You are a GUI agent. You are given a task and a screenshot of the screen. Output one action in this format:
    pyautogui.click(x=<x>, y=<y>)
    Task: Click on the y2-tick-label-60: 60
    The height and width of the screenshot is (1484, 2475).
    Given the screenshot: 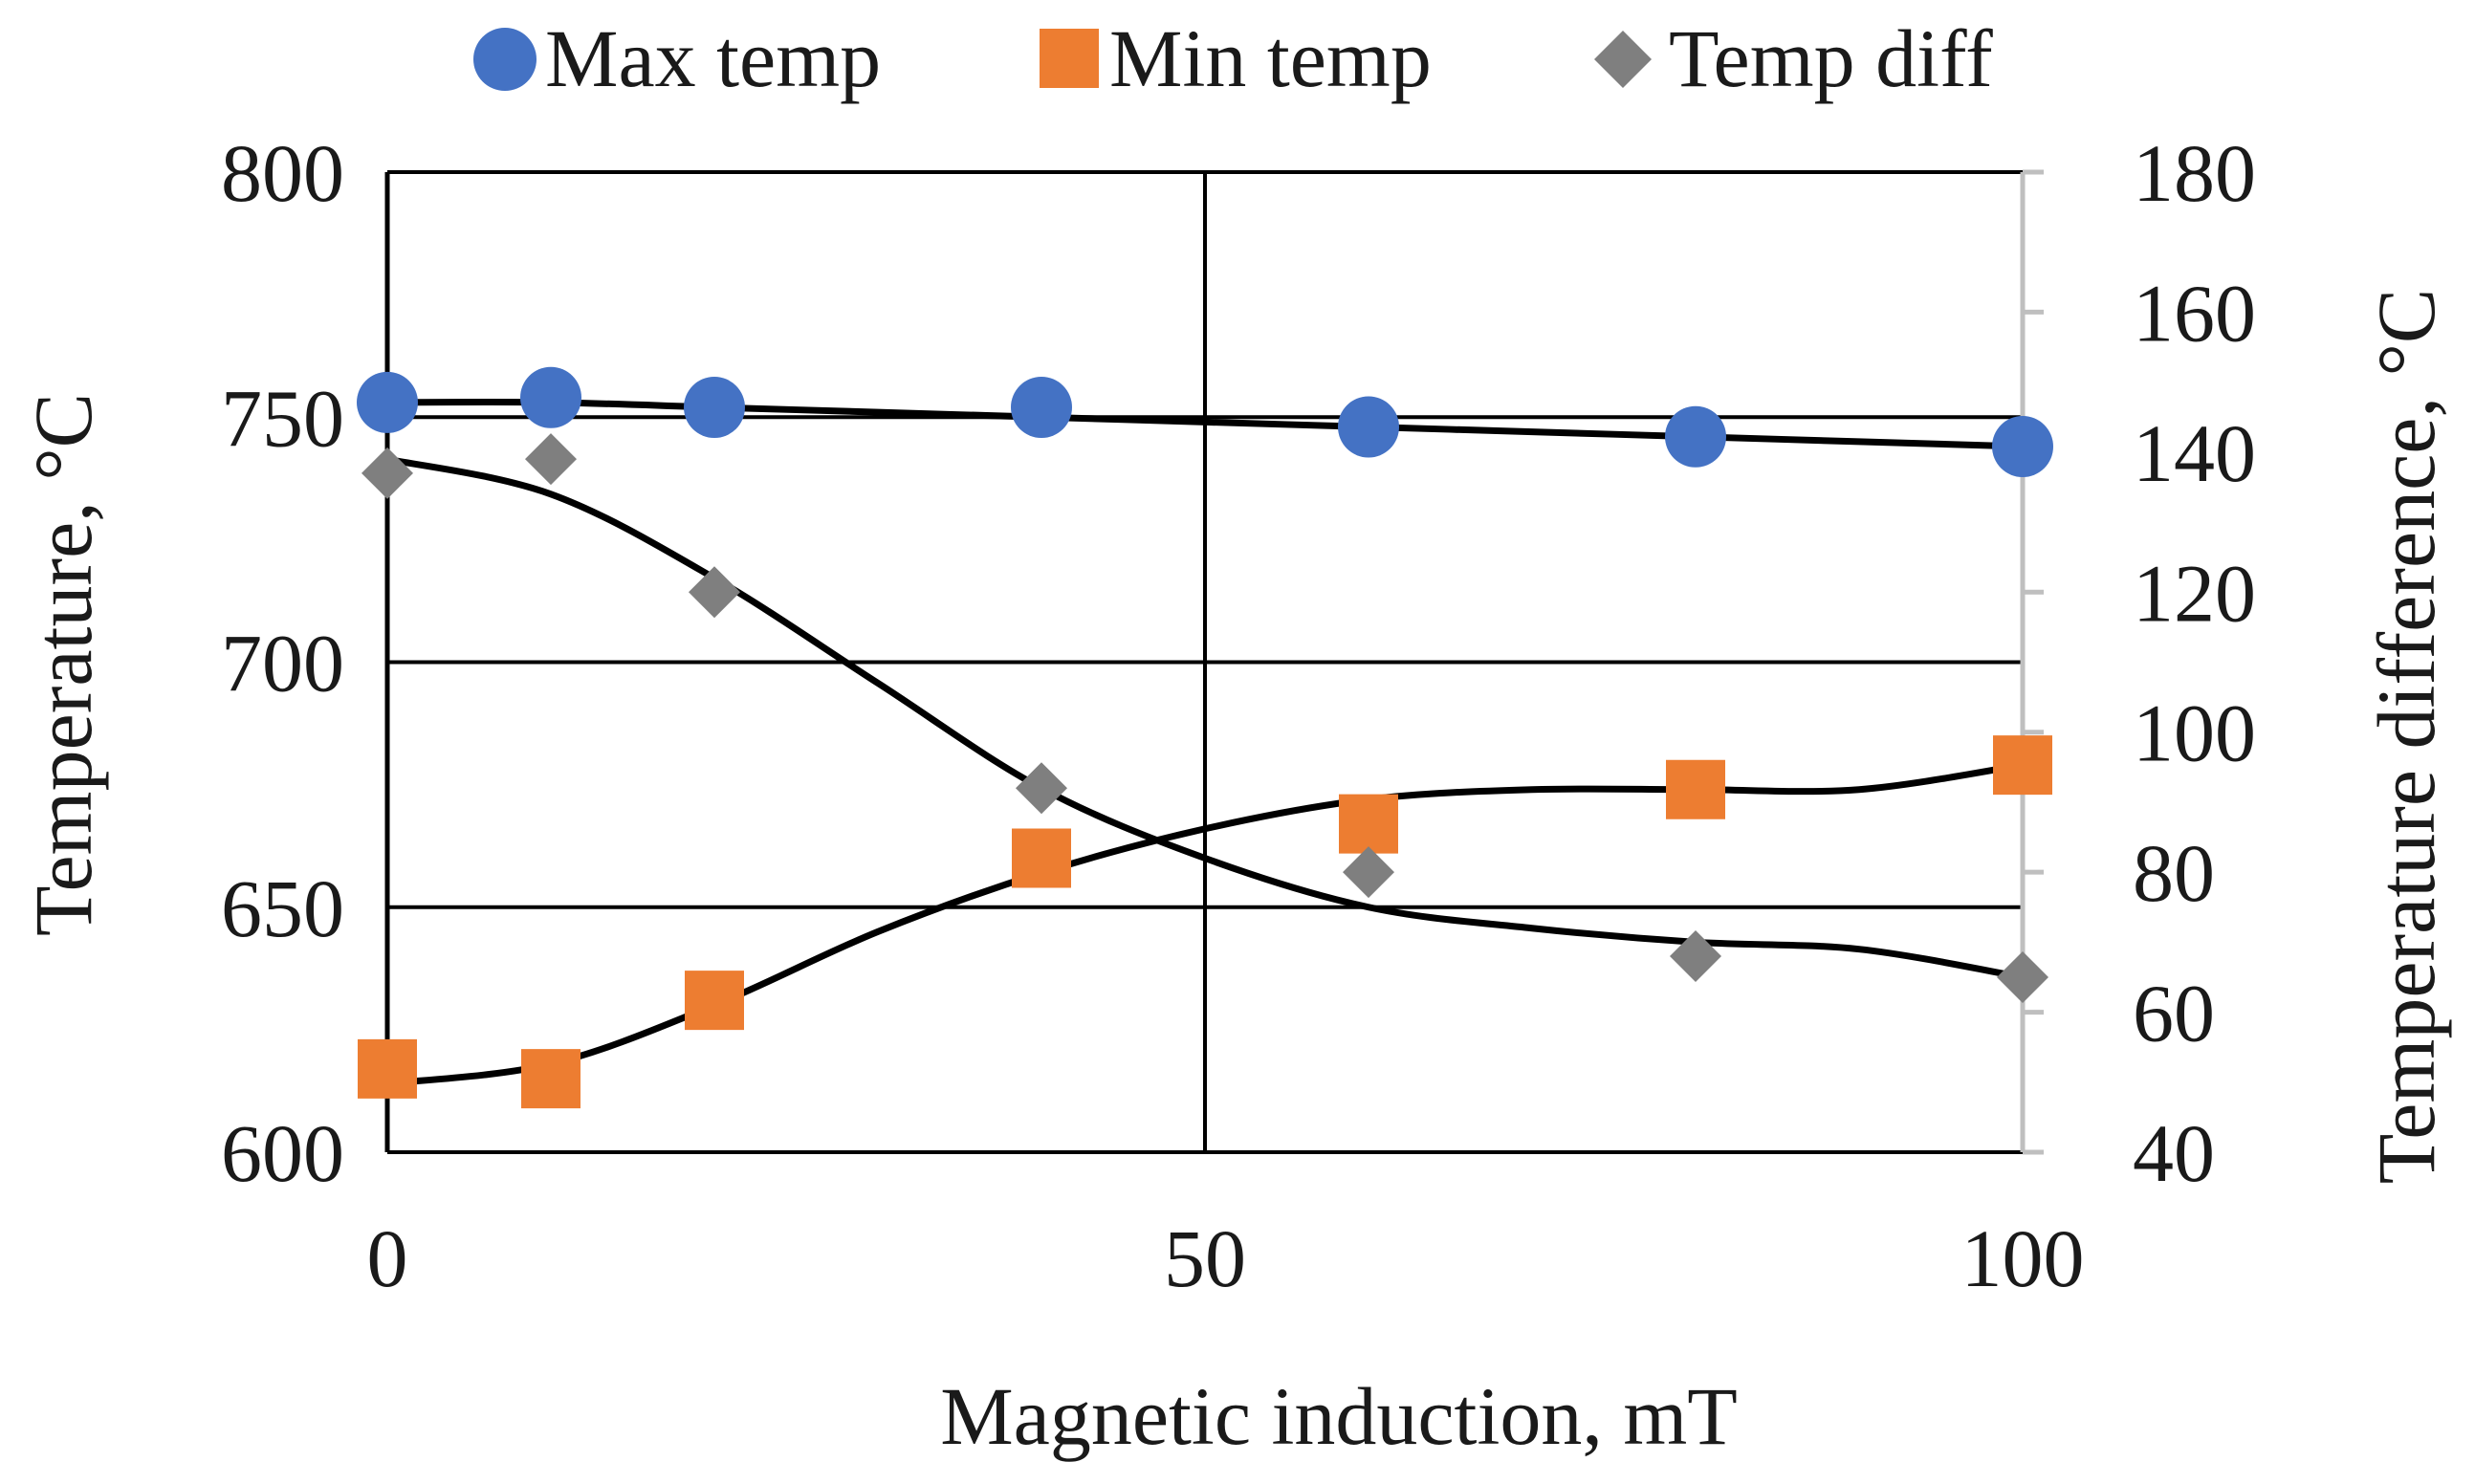 What is the action you would take?
    pyautogui.click(x=2174, y=1013)
    